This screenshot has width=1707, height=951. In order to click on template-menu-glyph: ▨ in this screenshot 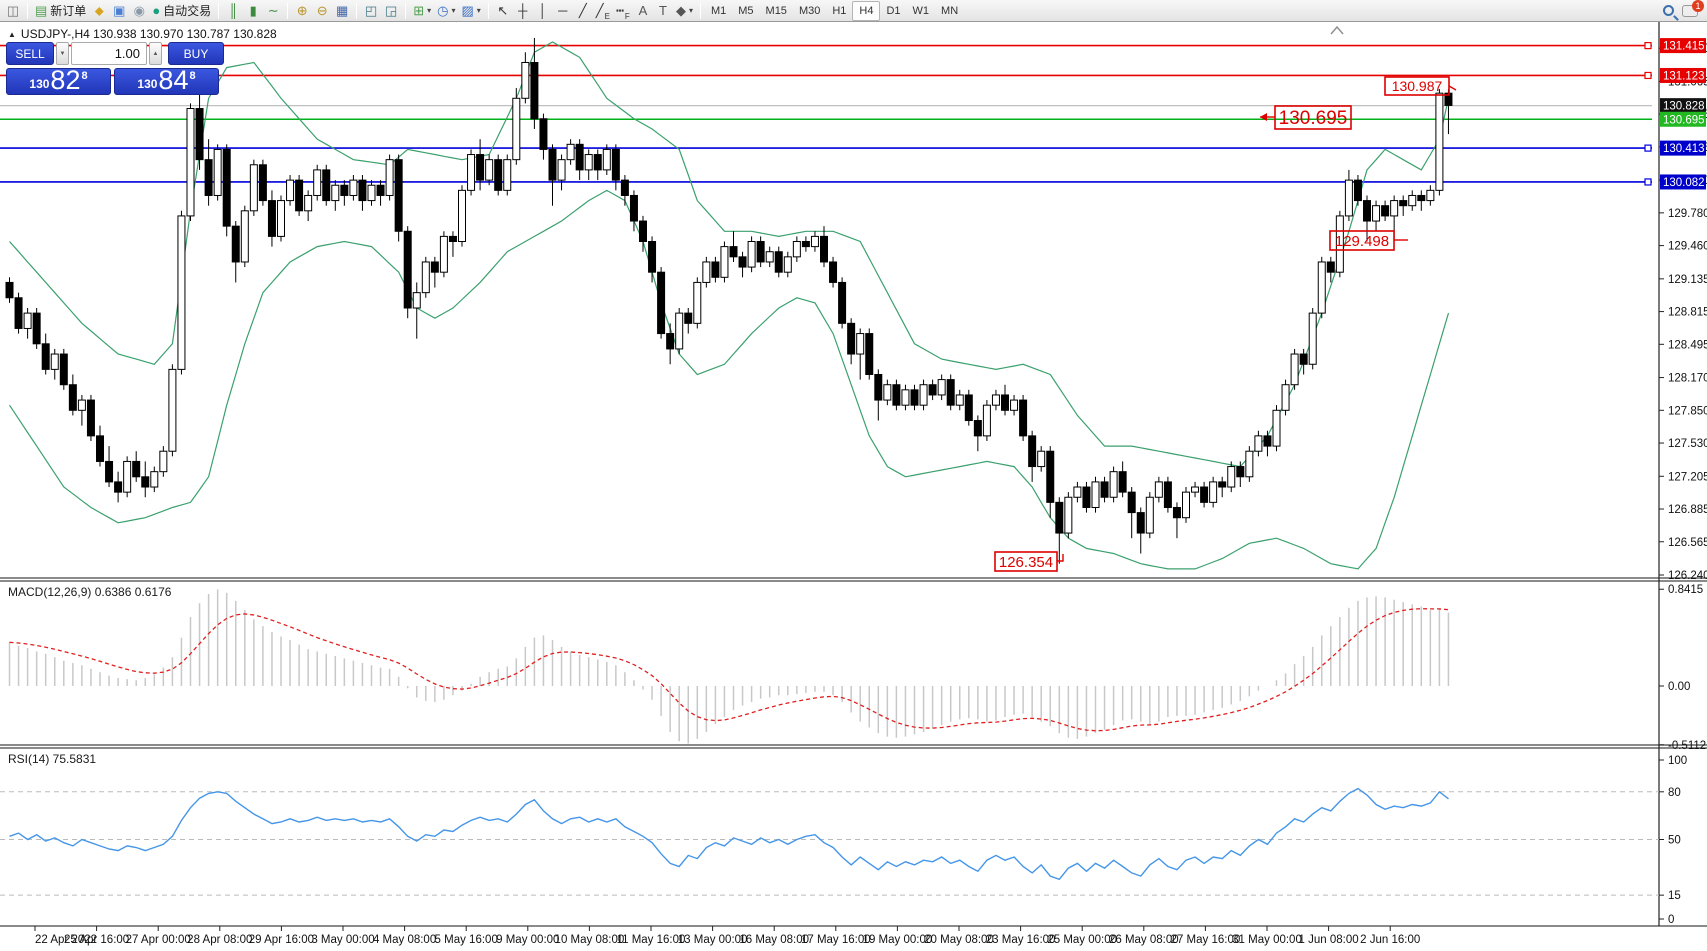, I will do `click(467, 10)`.